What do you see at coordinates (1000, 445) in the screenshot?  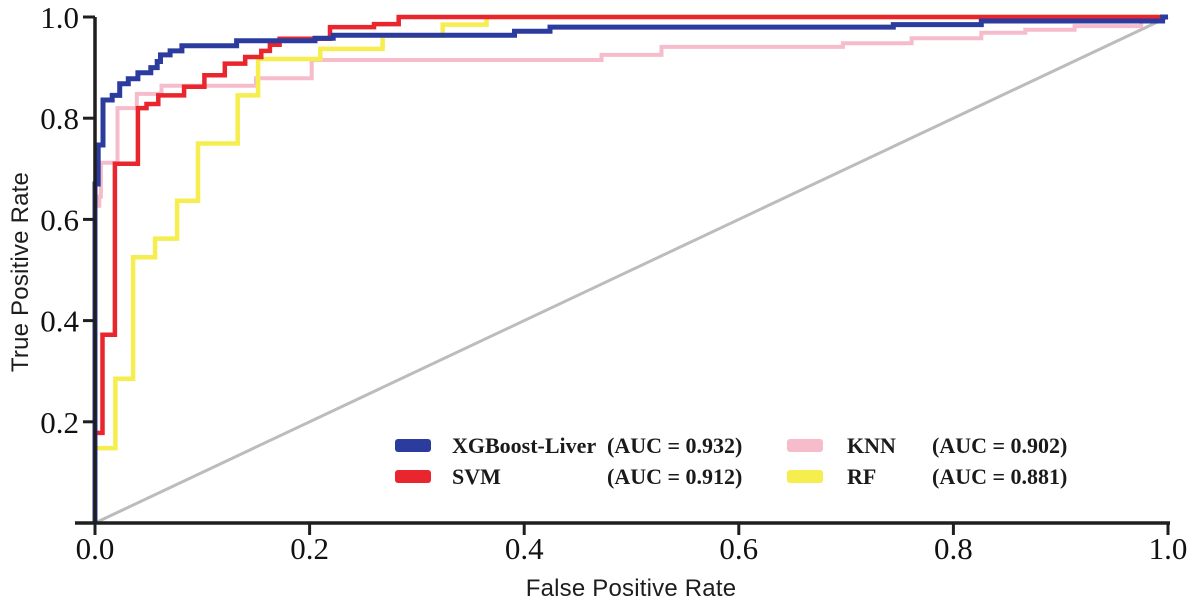 I see `legend-auc-knn: (AUC = 0.902)` at bounding box center [1000, 445].